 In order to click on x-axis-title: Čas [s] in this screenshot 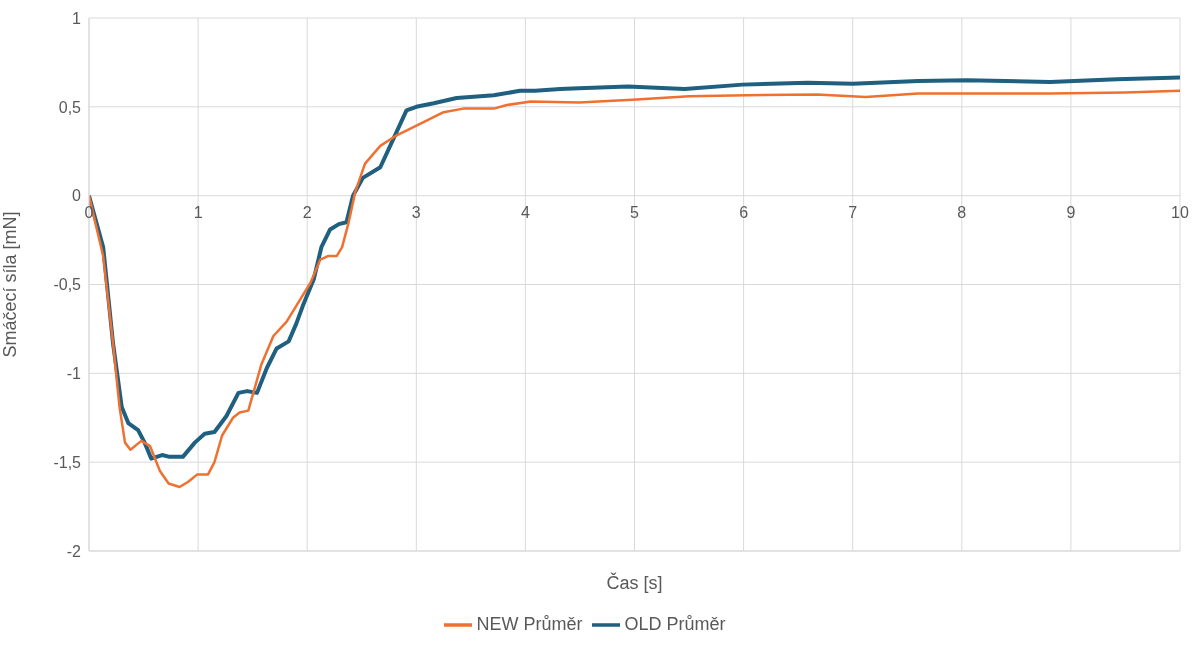, I will do `click(634, 582)`.